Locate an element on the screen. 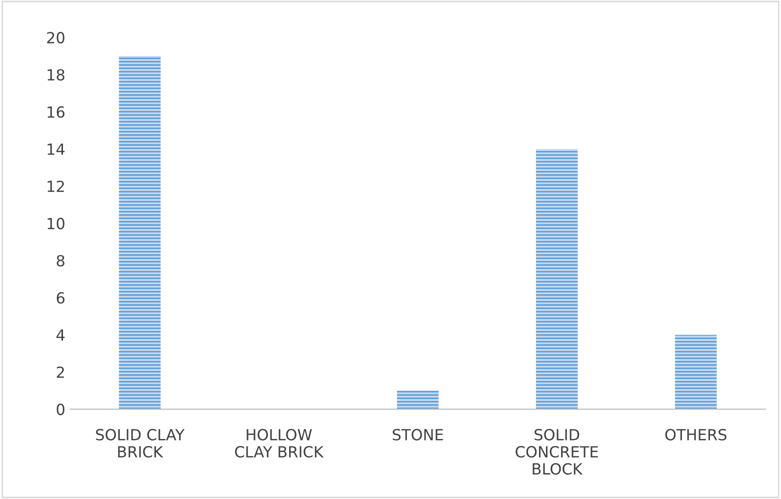  y-tick-label: 18 is located at coordinates (56, 75).